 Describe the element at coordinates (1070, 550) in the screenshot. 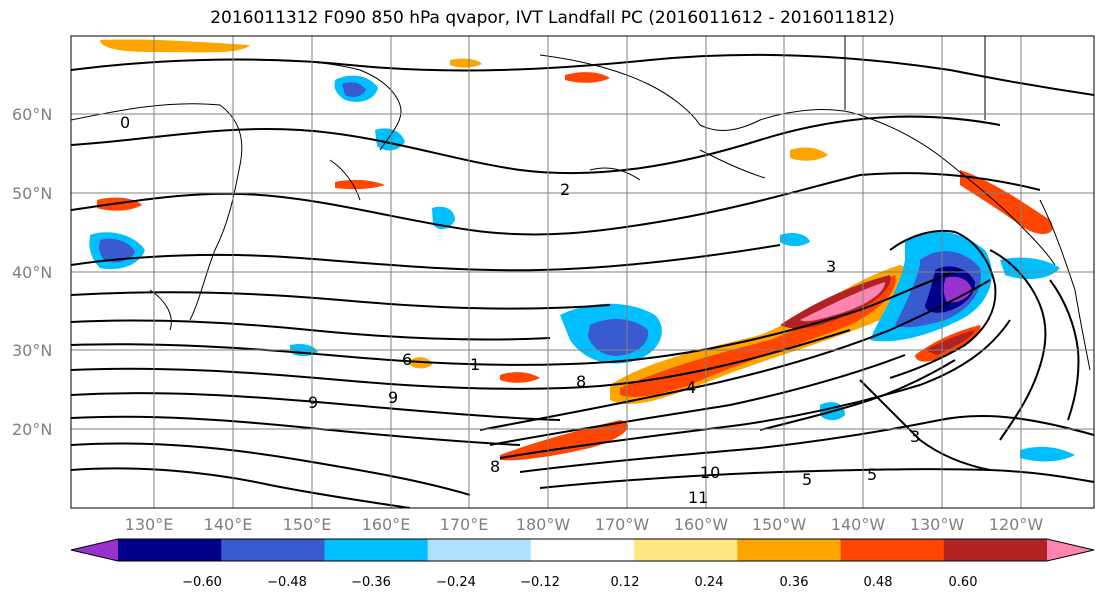

I see `colorbar-max-extension` at that location.